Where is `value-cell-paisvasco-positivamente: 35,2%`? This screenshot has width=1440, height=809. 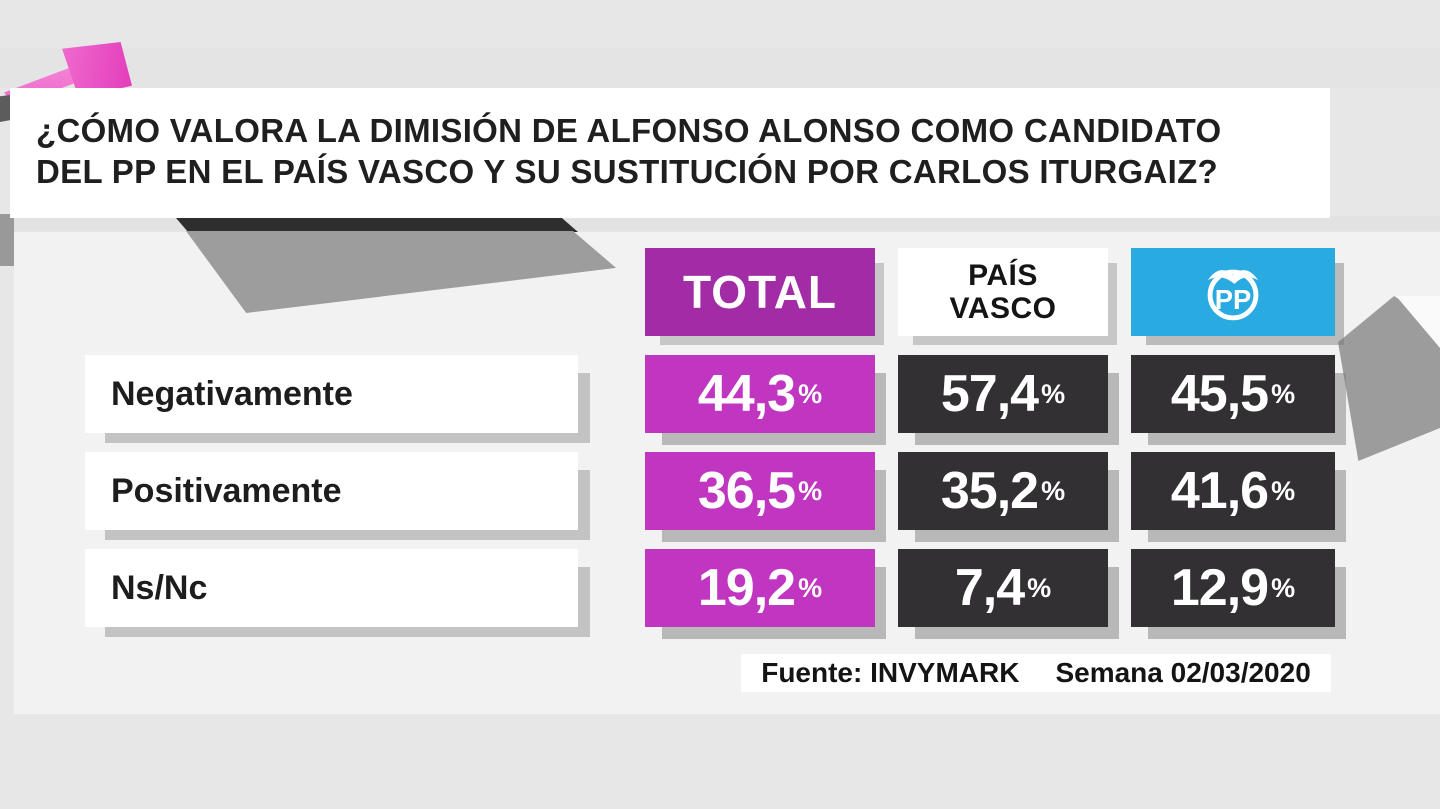 value-cell-paisvasco-positivamente: 35,2% is located at coordinates (1003, 491).